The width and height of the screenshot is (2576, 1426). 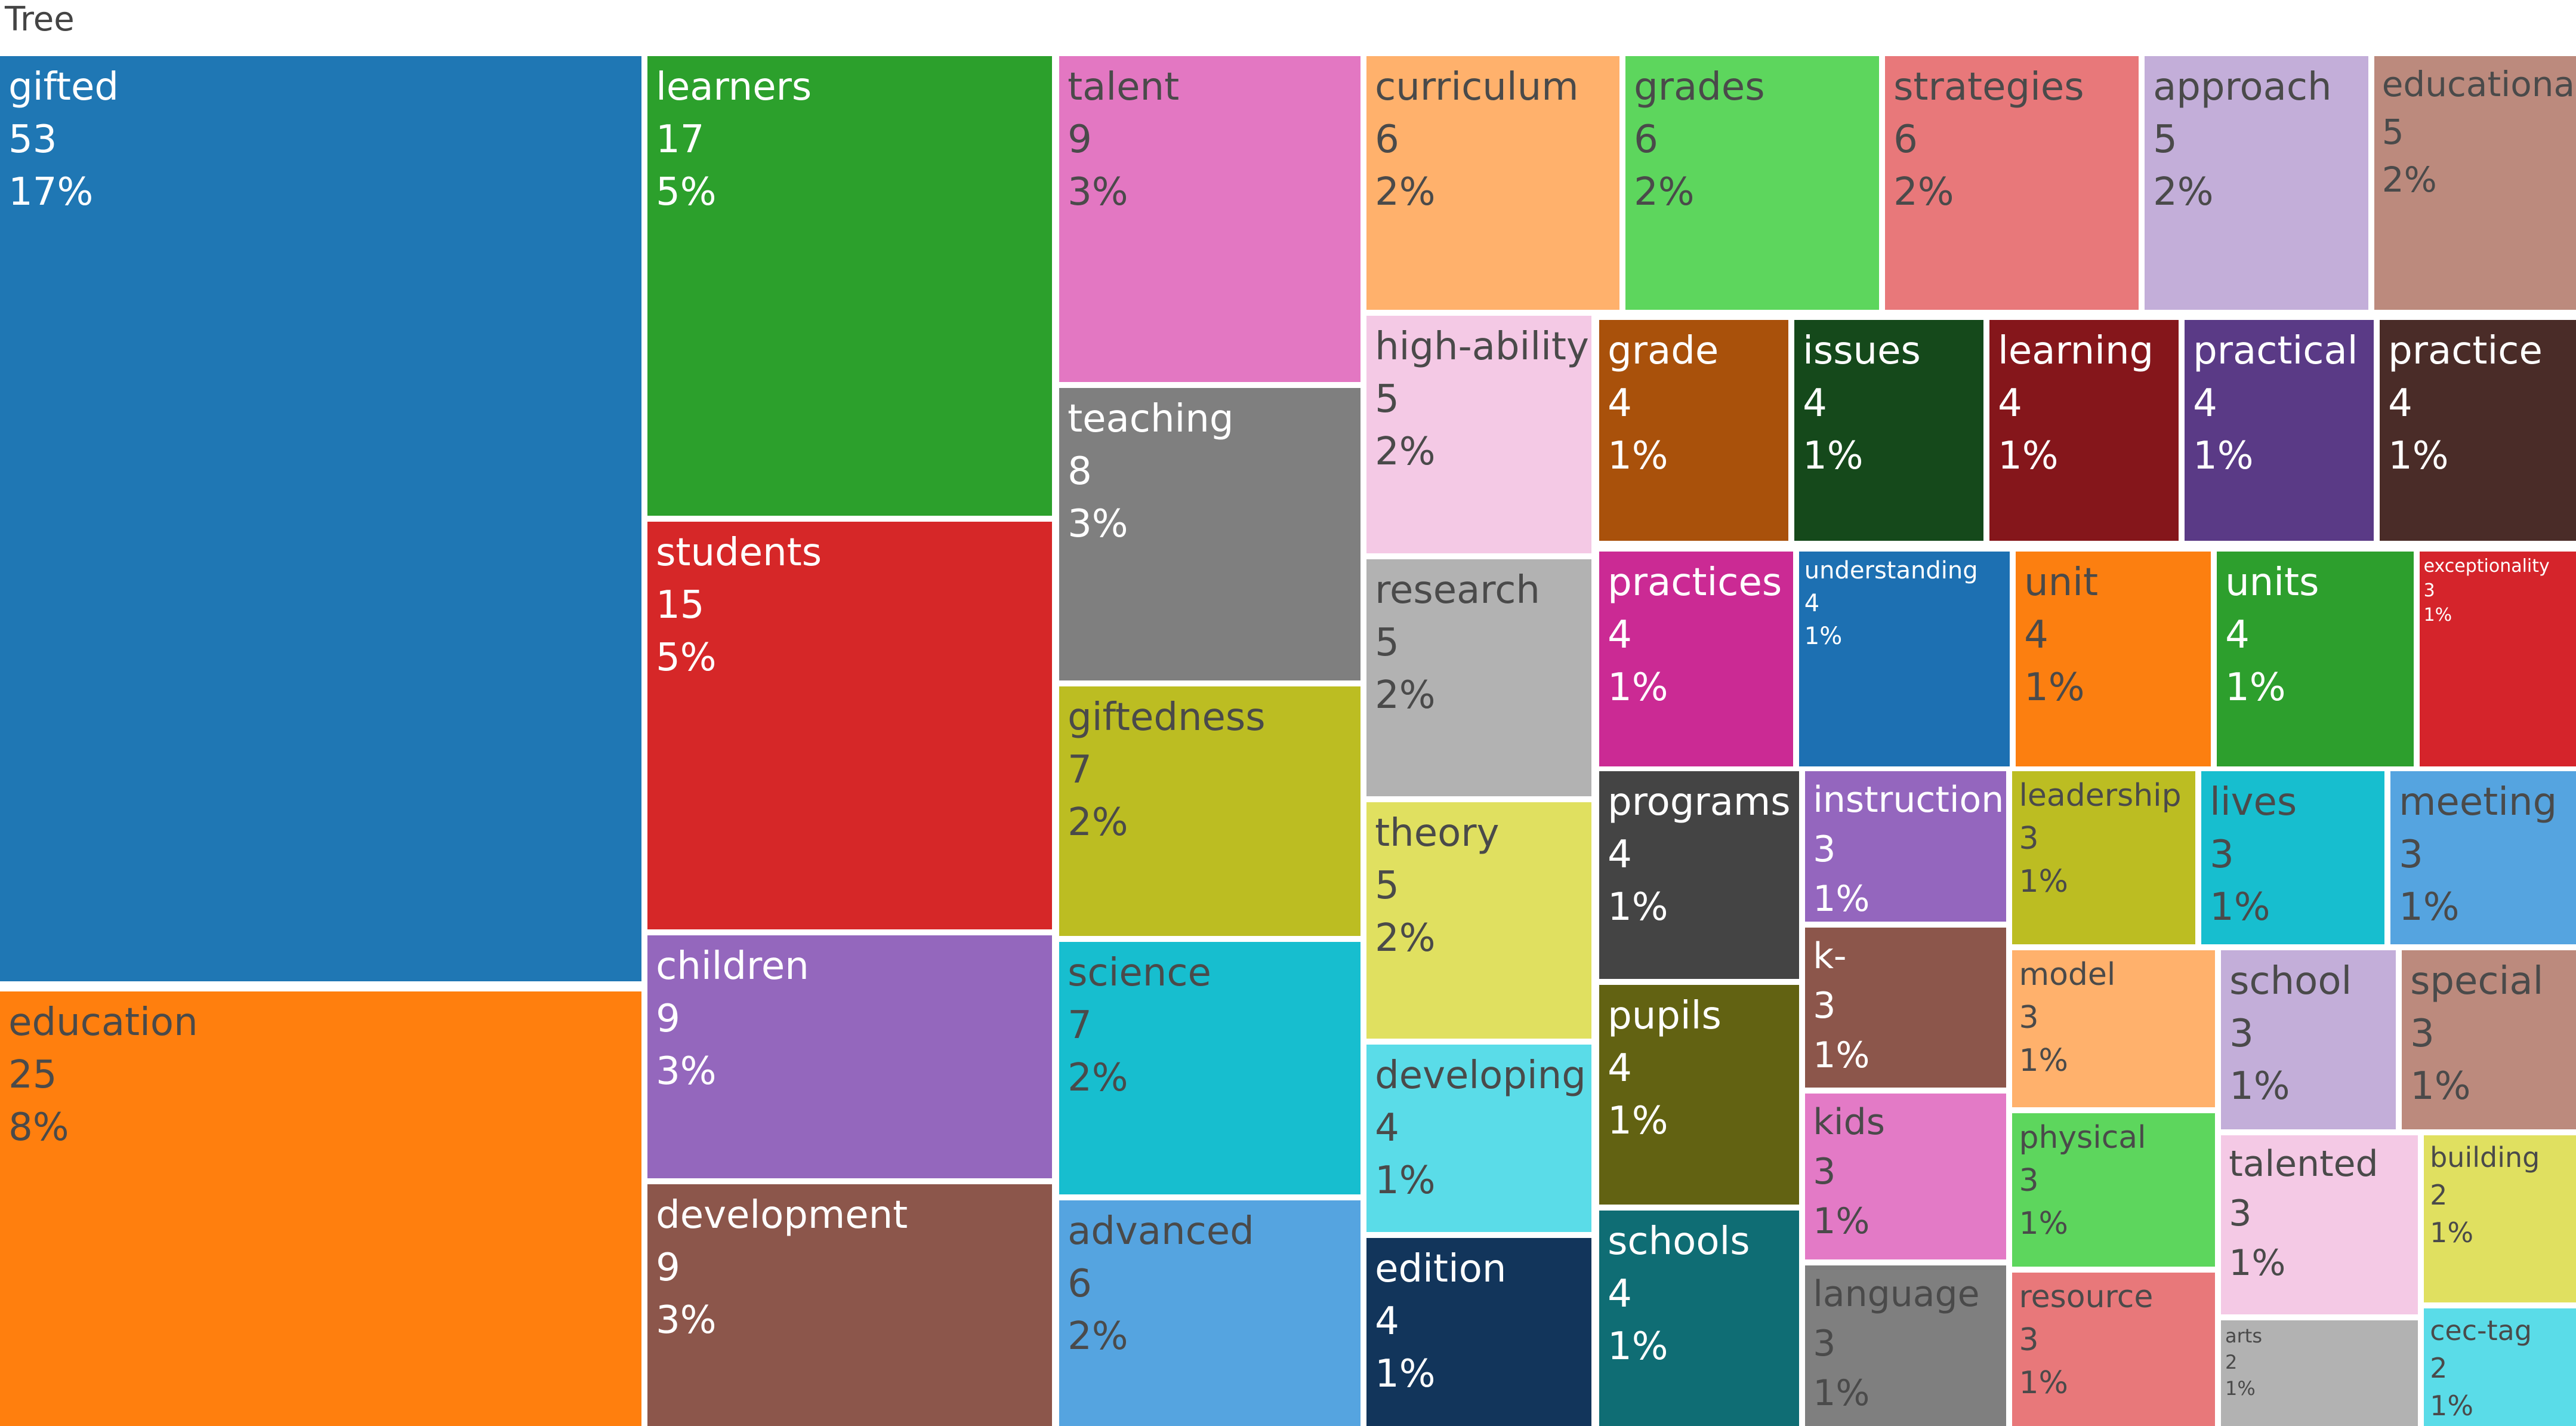 What do you see at coordinates (732, 966) in the screenshot?
I see `tile-label: children` at bounding box center [732, 966].